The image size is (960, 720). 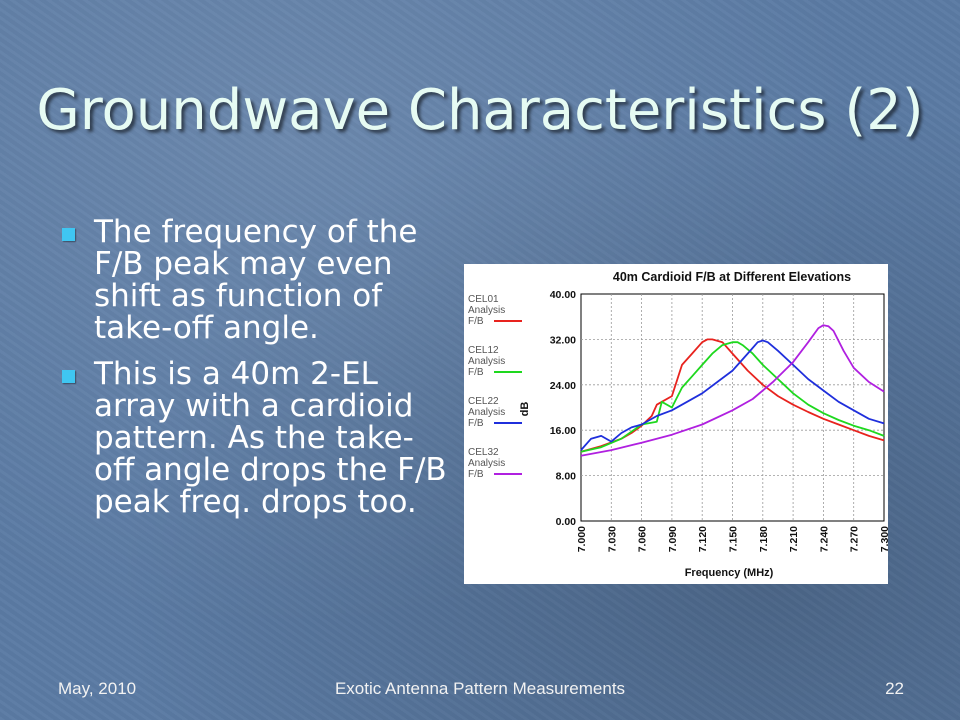 I want to click on y-tick-label: 40.00, so click(x=563, y=295).